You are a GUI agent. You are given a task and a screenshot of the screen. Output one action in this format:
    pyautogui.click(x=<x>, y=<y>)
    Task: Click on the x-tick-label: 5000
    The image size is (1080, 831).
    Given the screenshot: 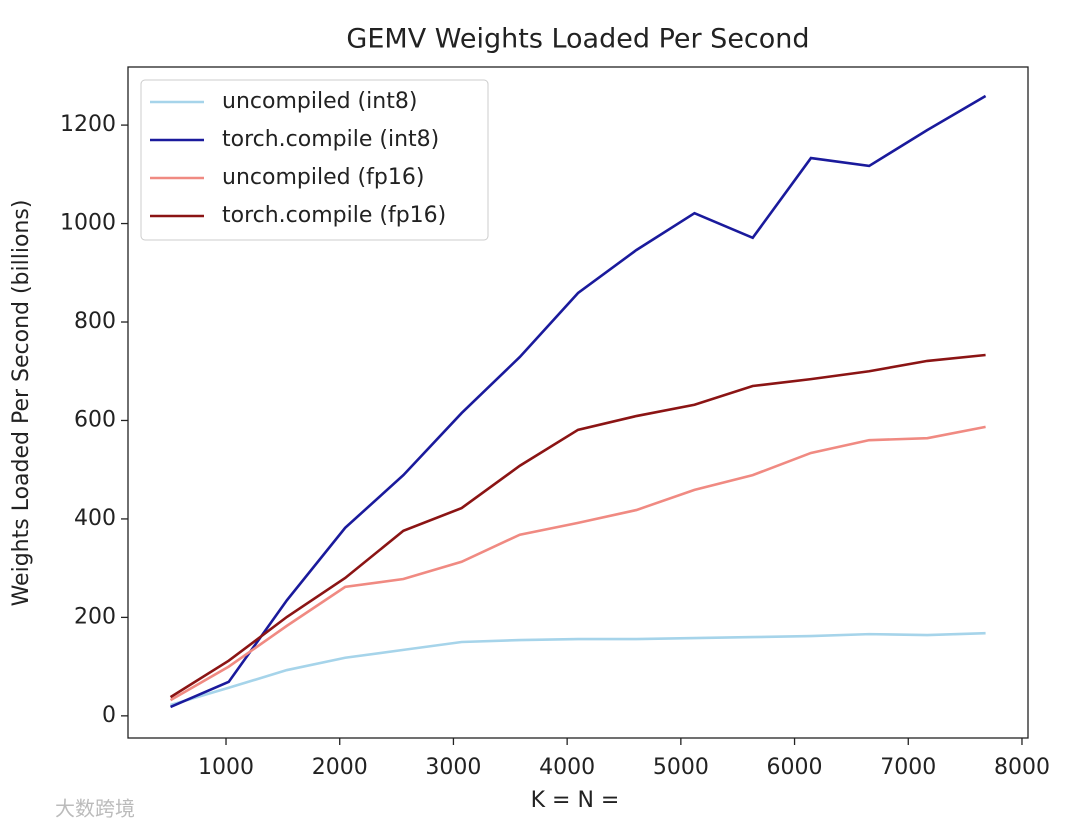 What is the action you would take?
    pyautogui.click(x=681, y=767)
    